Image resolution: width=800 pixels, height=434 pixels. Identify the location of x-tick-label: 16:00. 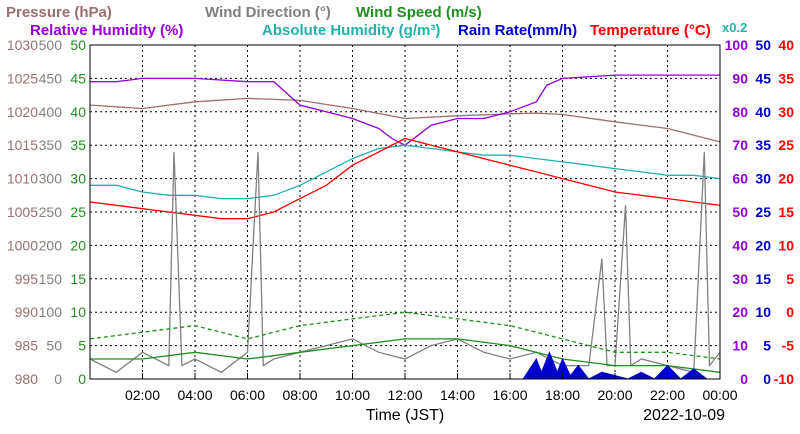
(509, 395).